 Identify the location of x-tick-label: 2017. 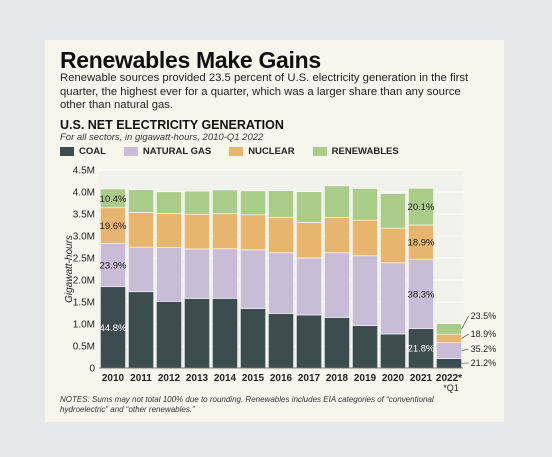
(309, 378).